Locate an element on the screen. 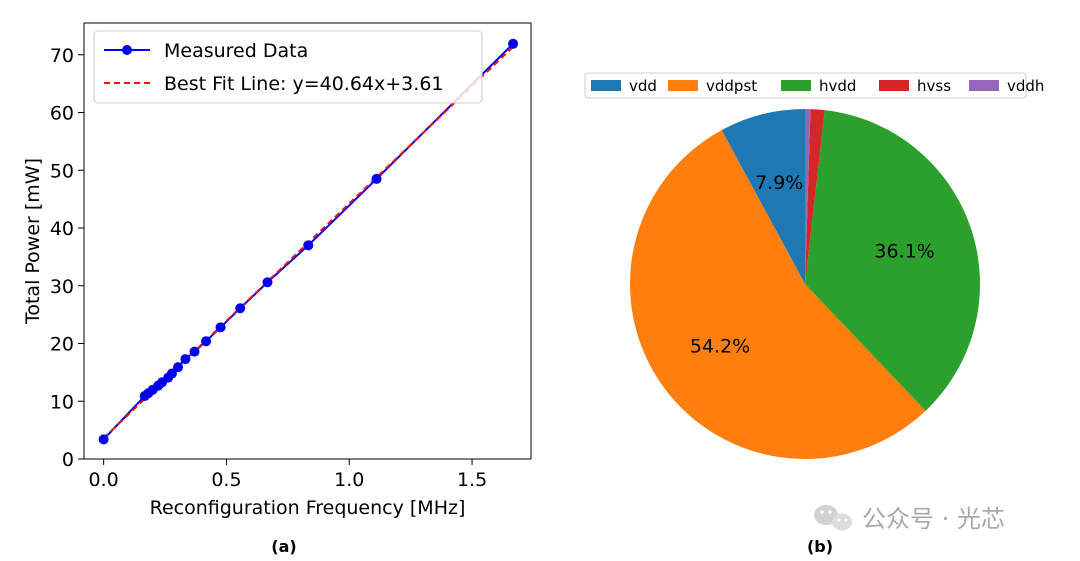 This screenshot has height=561, width=1080. y-tick-label: 30 is located at coordinates (62, 287).